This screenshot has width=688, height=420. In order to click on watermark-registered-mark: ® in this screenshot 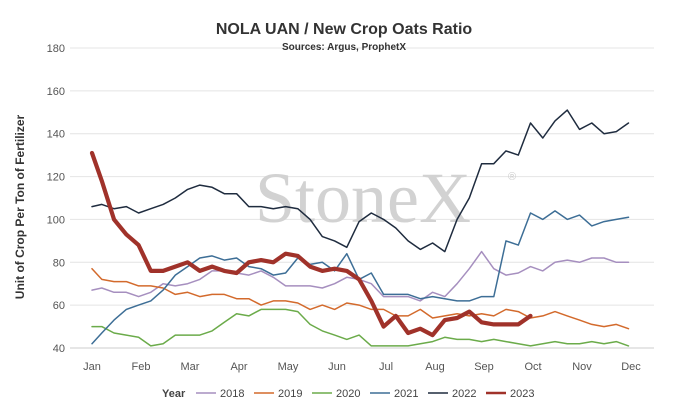, I will do `click(512, 177)`.